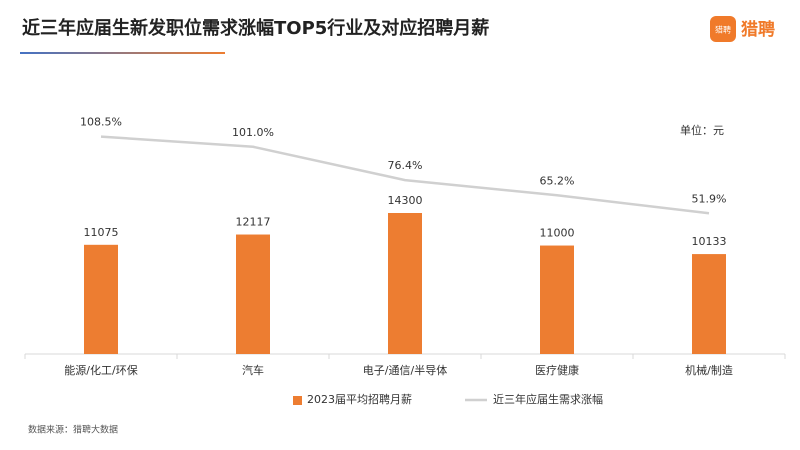 This screenshot has height=450, width=800. Describe the element at coordinates (255, 28) in the screenshot. I see `chart-title: 近三年应届生新发职位需求涨幅TOP5行业及对应招聘月薪` at that location.